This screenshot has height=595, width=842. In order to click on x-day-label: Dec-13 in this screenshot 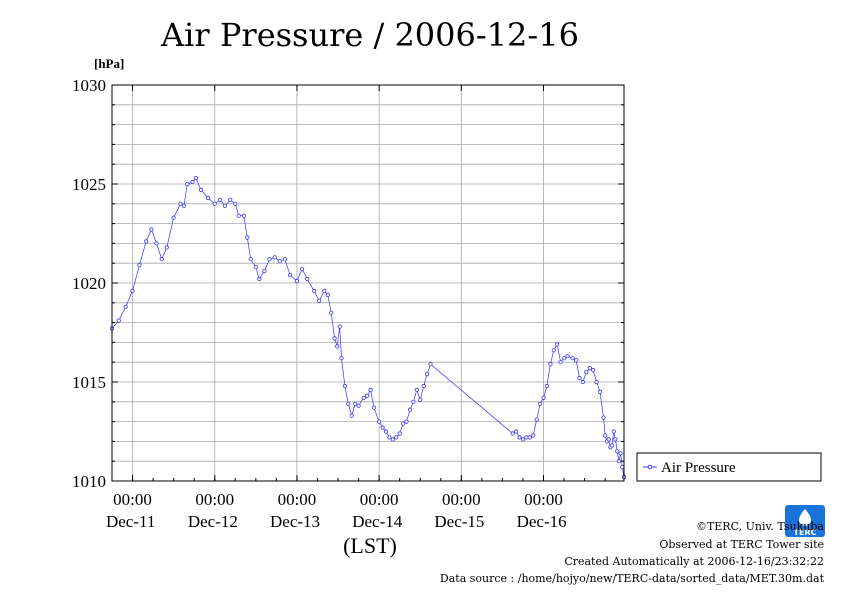, I will do `click(295, 521)`.